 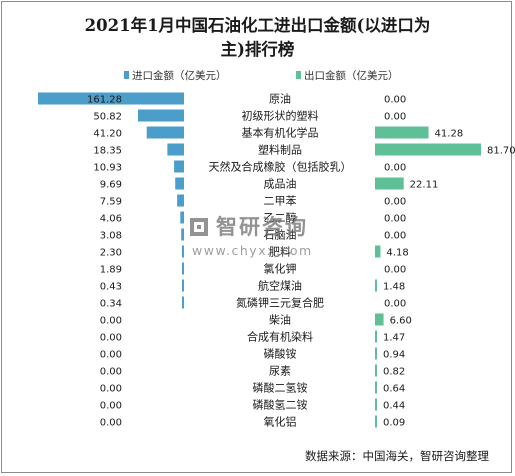 I want to click on category-label: 石脑油, so click(x=280, y=235).